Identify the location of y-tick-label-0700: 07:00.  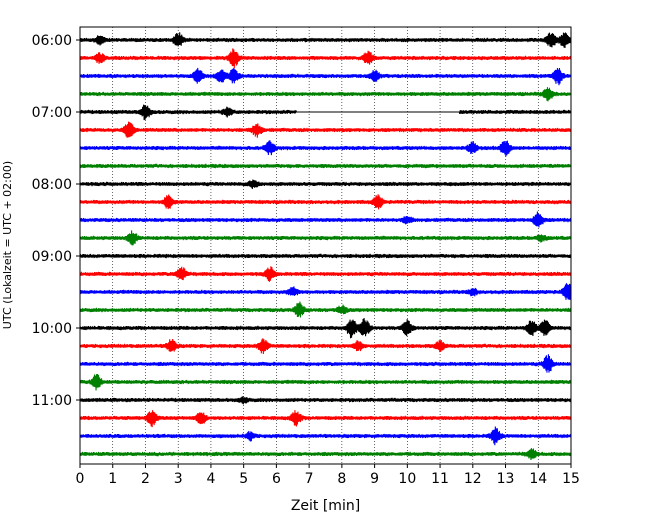
(52, 113).